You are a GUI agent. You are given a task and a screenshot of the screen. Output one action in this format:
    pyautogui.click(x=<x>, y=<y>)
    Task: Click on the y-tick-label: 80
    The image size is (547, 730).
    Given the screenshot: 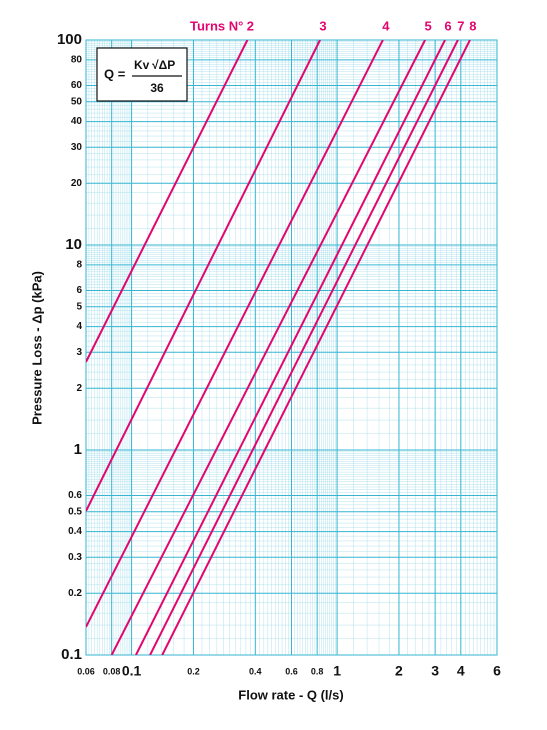 What is the action you would take?
    pyautogui.click(x=77, y=60)
    